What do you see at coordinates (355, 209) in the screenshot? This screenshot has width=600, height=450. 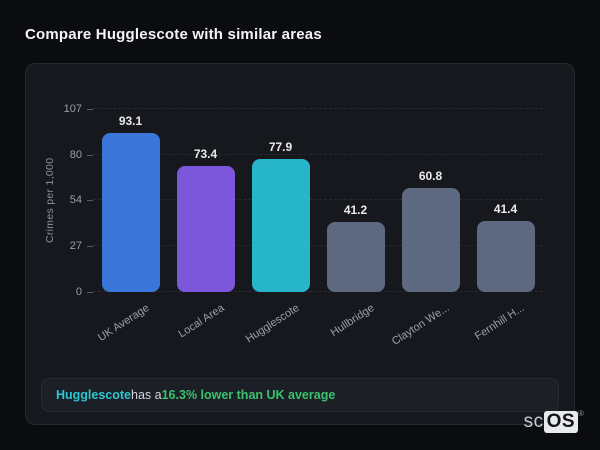 I see `bar-value-label: 41.2` at bounding box center [355, 209].